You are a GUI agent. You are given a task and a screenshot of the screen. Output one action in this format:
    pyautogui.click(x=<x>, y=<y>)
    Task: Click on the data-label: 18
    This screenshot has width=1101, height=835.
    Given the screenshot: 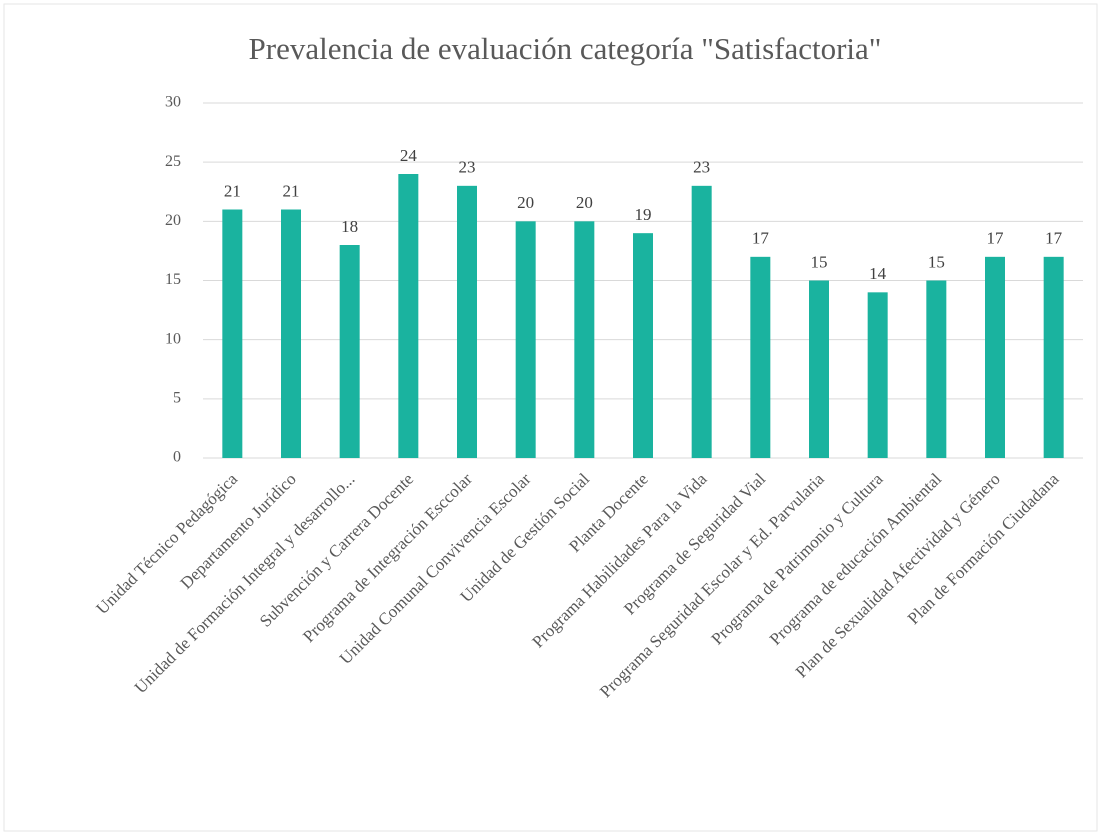 What is the action you would take?
    pyautogui.click(x=349, y=226)
    